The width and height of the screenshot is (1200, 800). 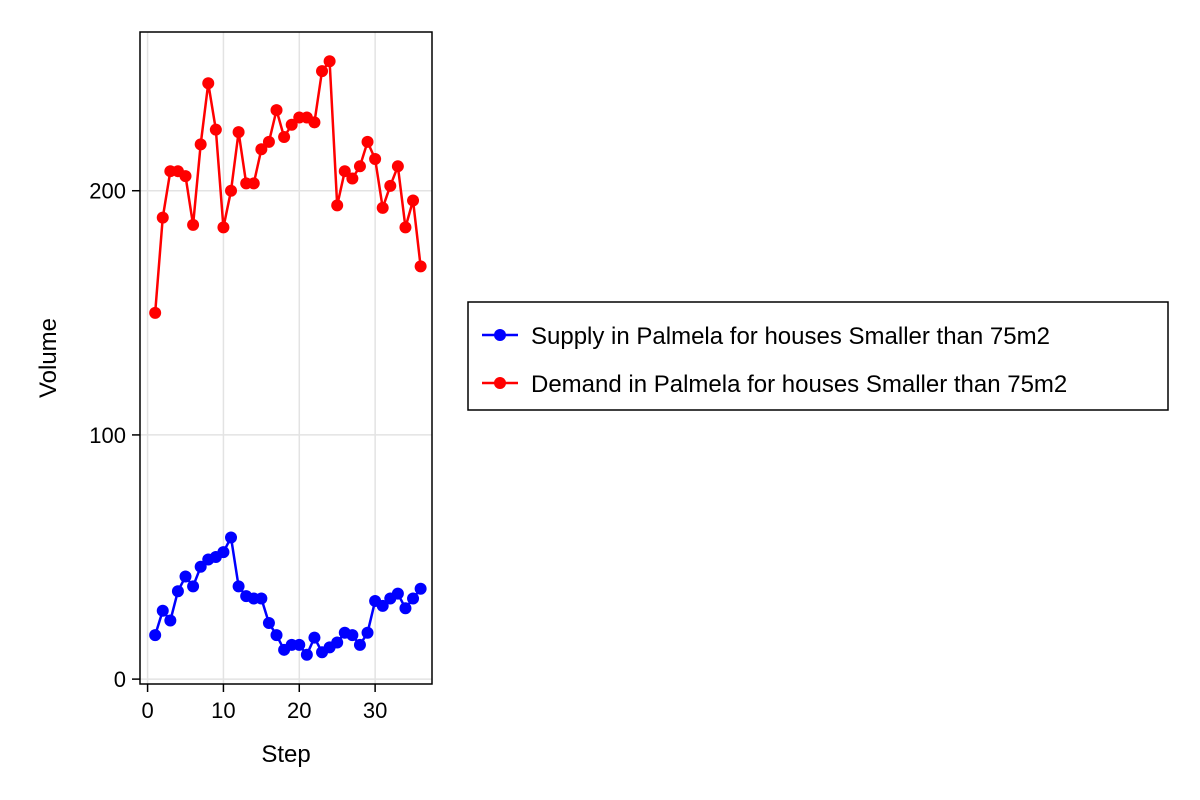 I want to click on x-tick-label: 10, so click(x=223, y=710).